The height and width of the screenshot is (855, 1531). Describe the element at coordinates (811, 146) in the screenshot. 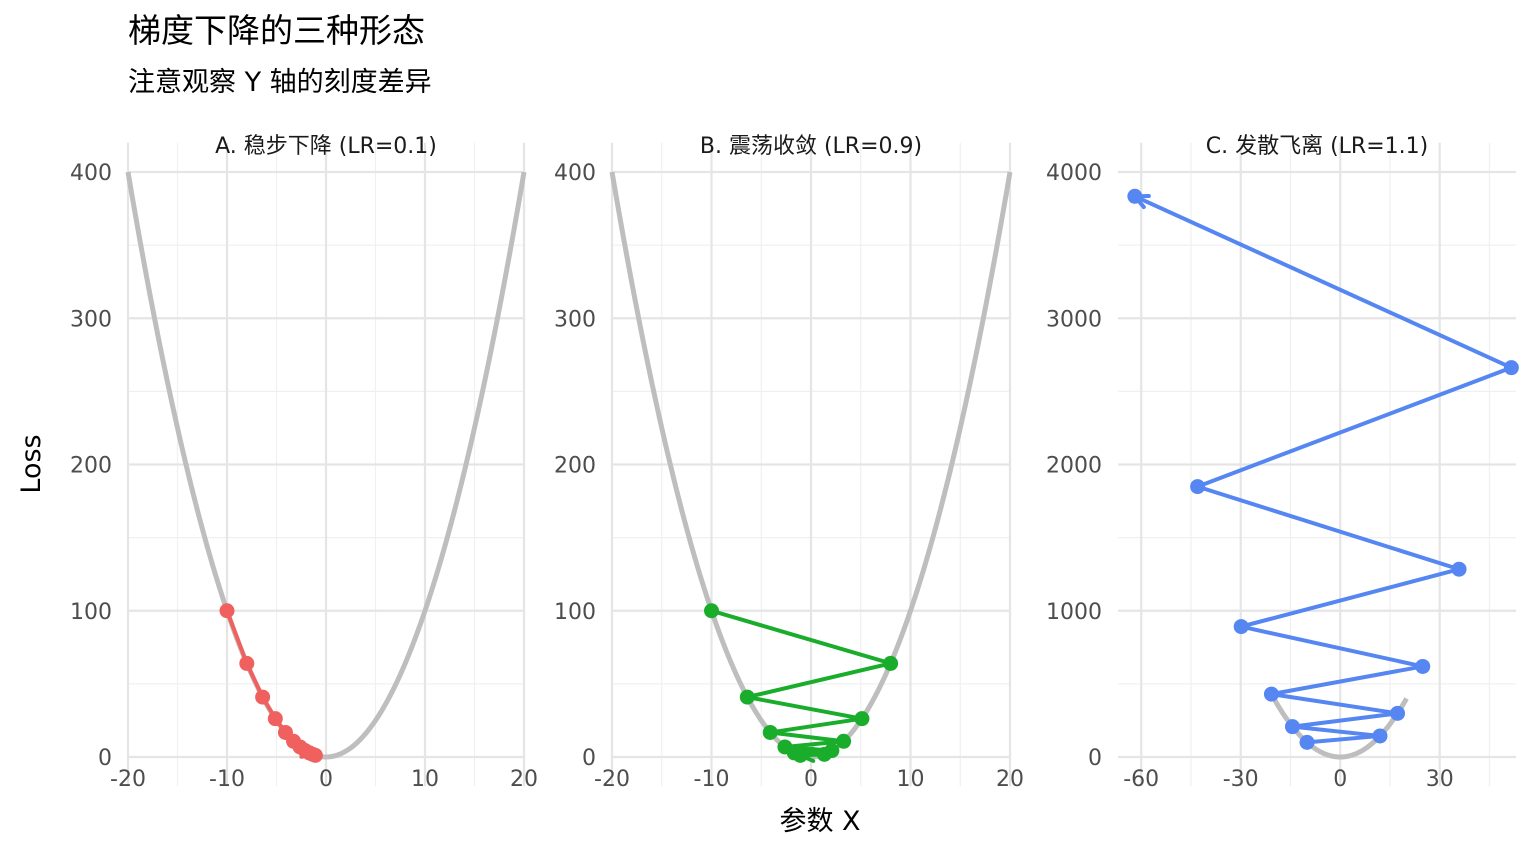

I see `panel-b-label: B. 震荡收敛 (LR=0.9)` at that location.